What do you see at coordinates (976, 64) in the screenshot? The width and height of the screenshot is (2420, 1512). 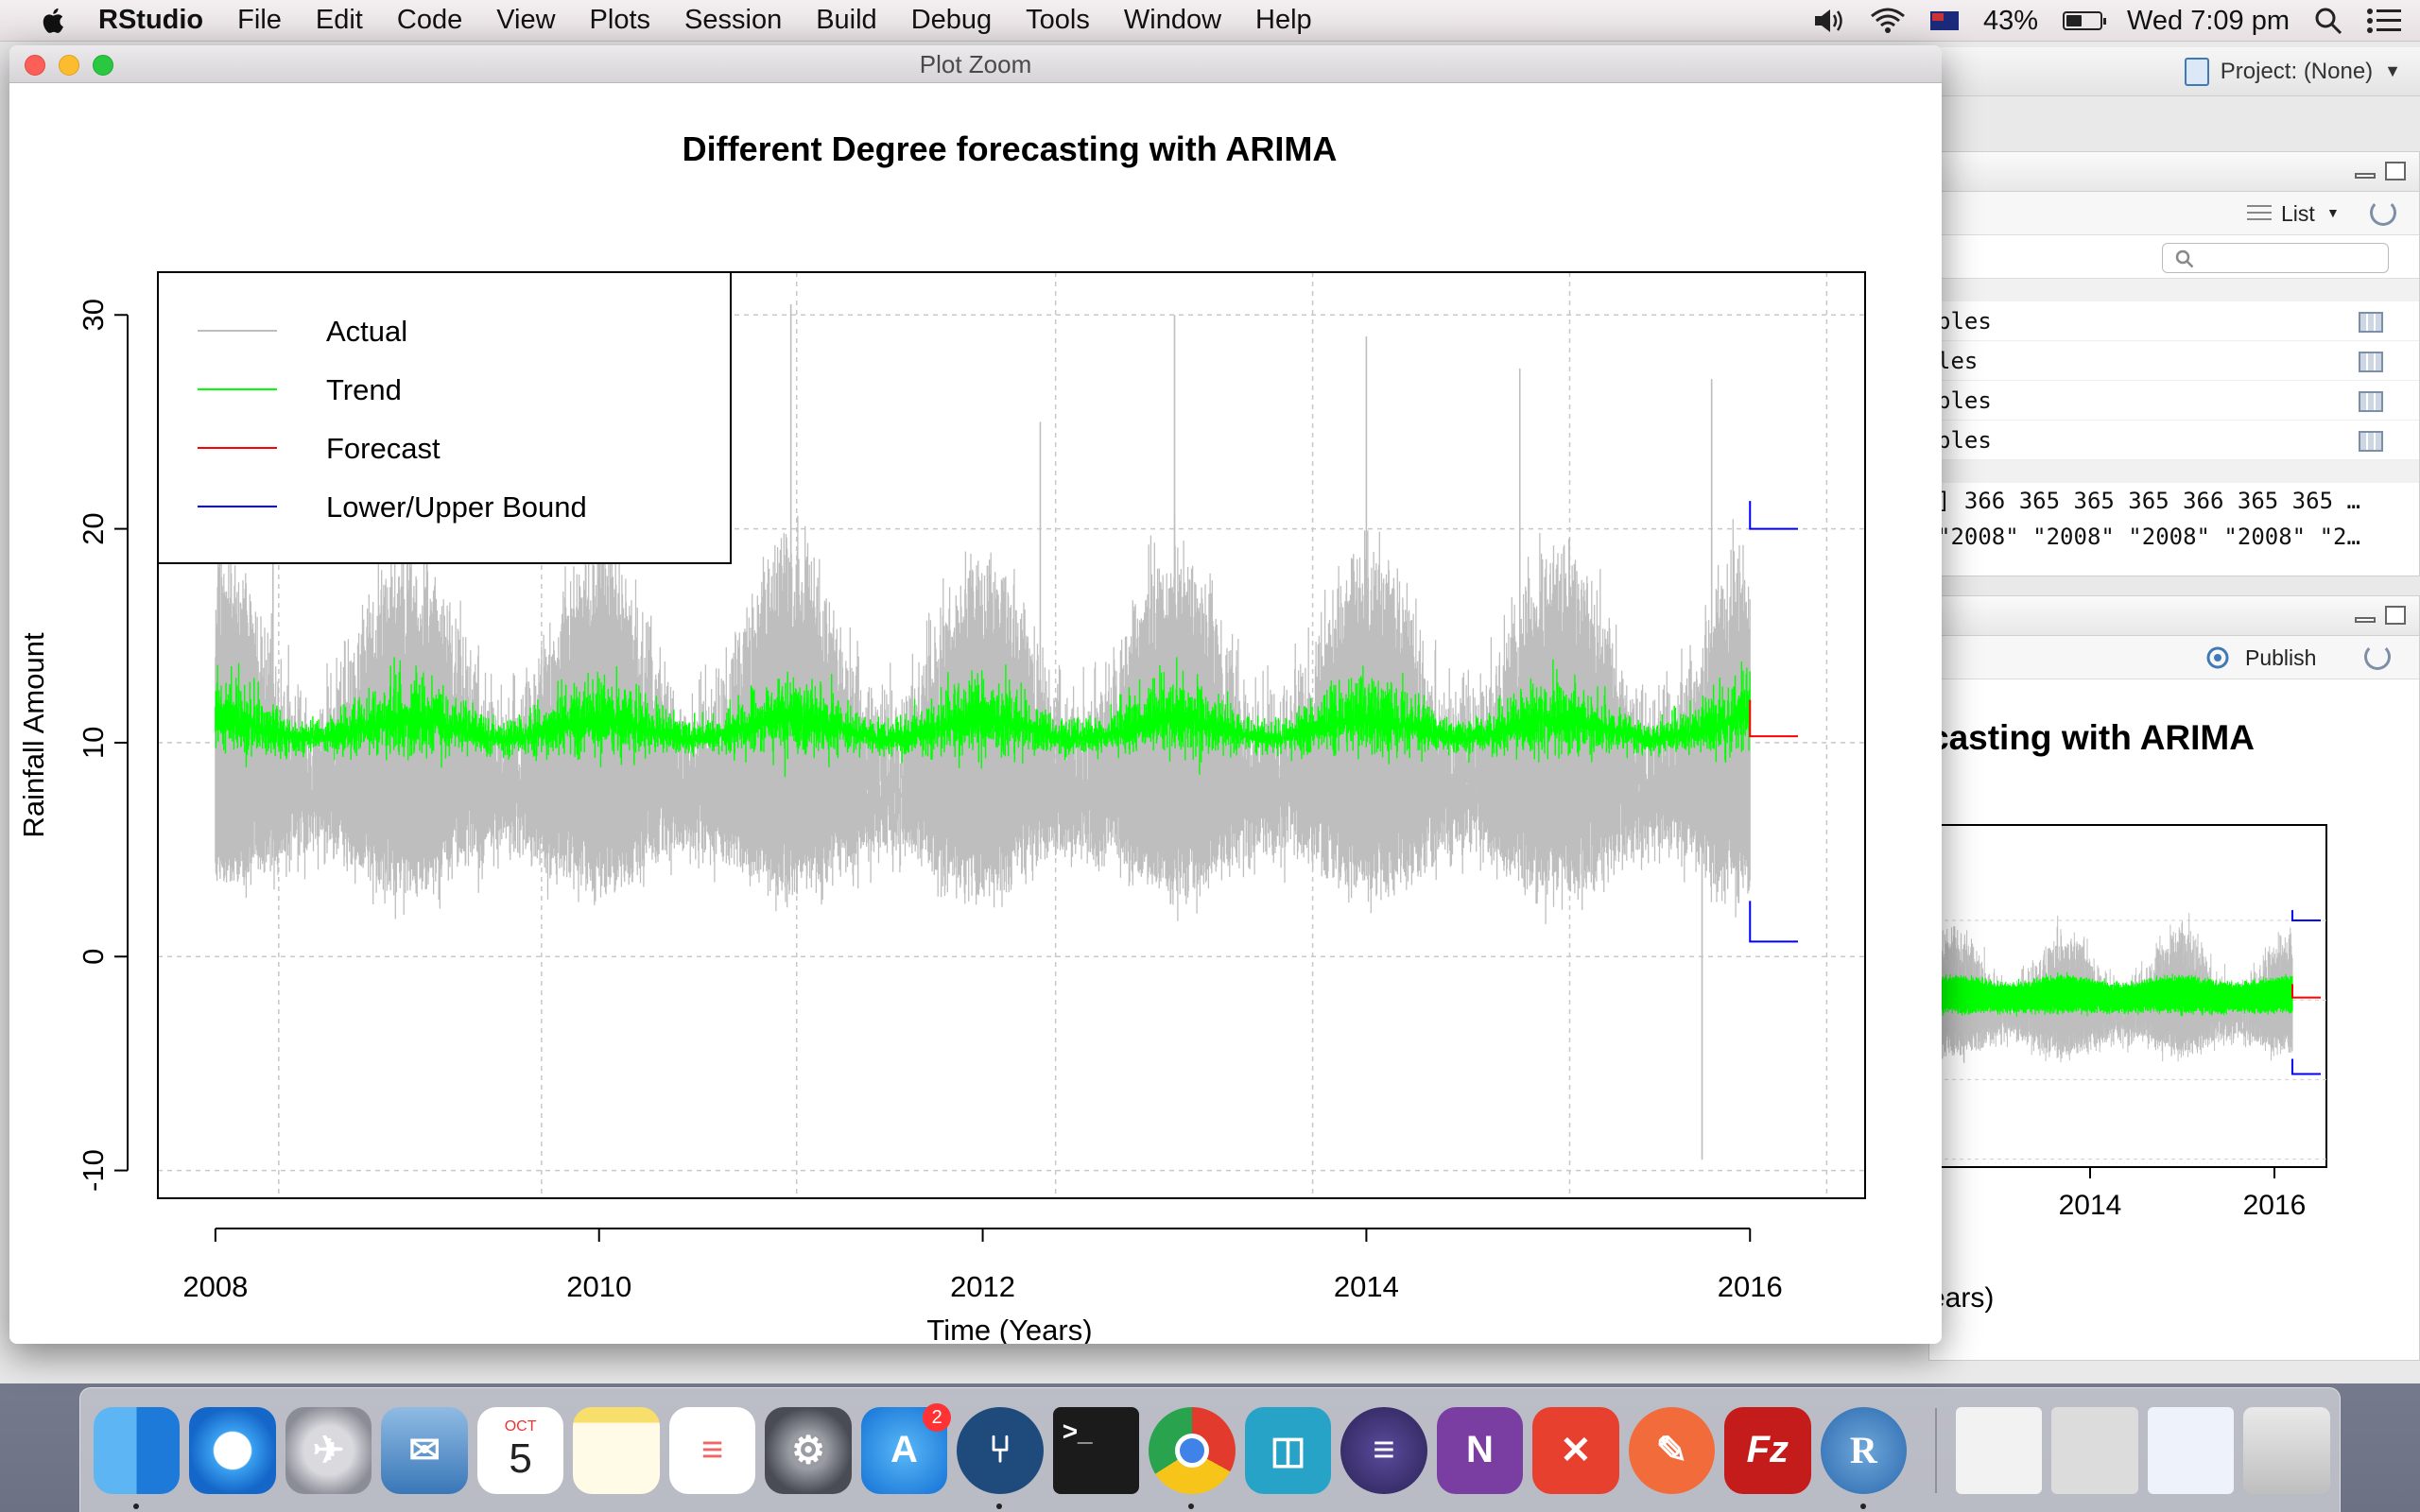 I see `plot-zoom-titlebar: Plot Zoom` at bounding box center [976, 64].